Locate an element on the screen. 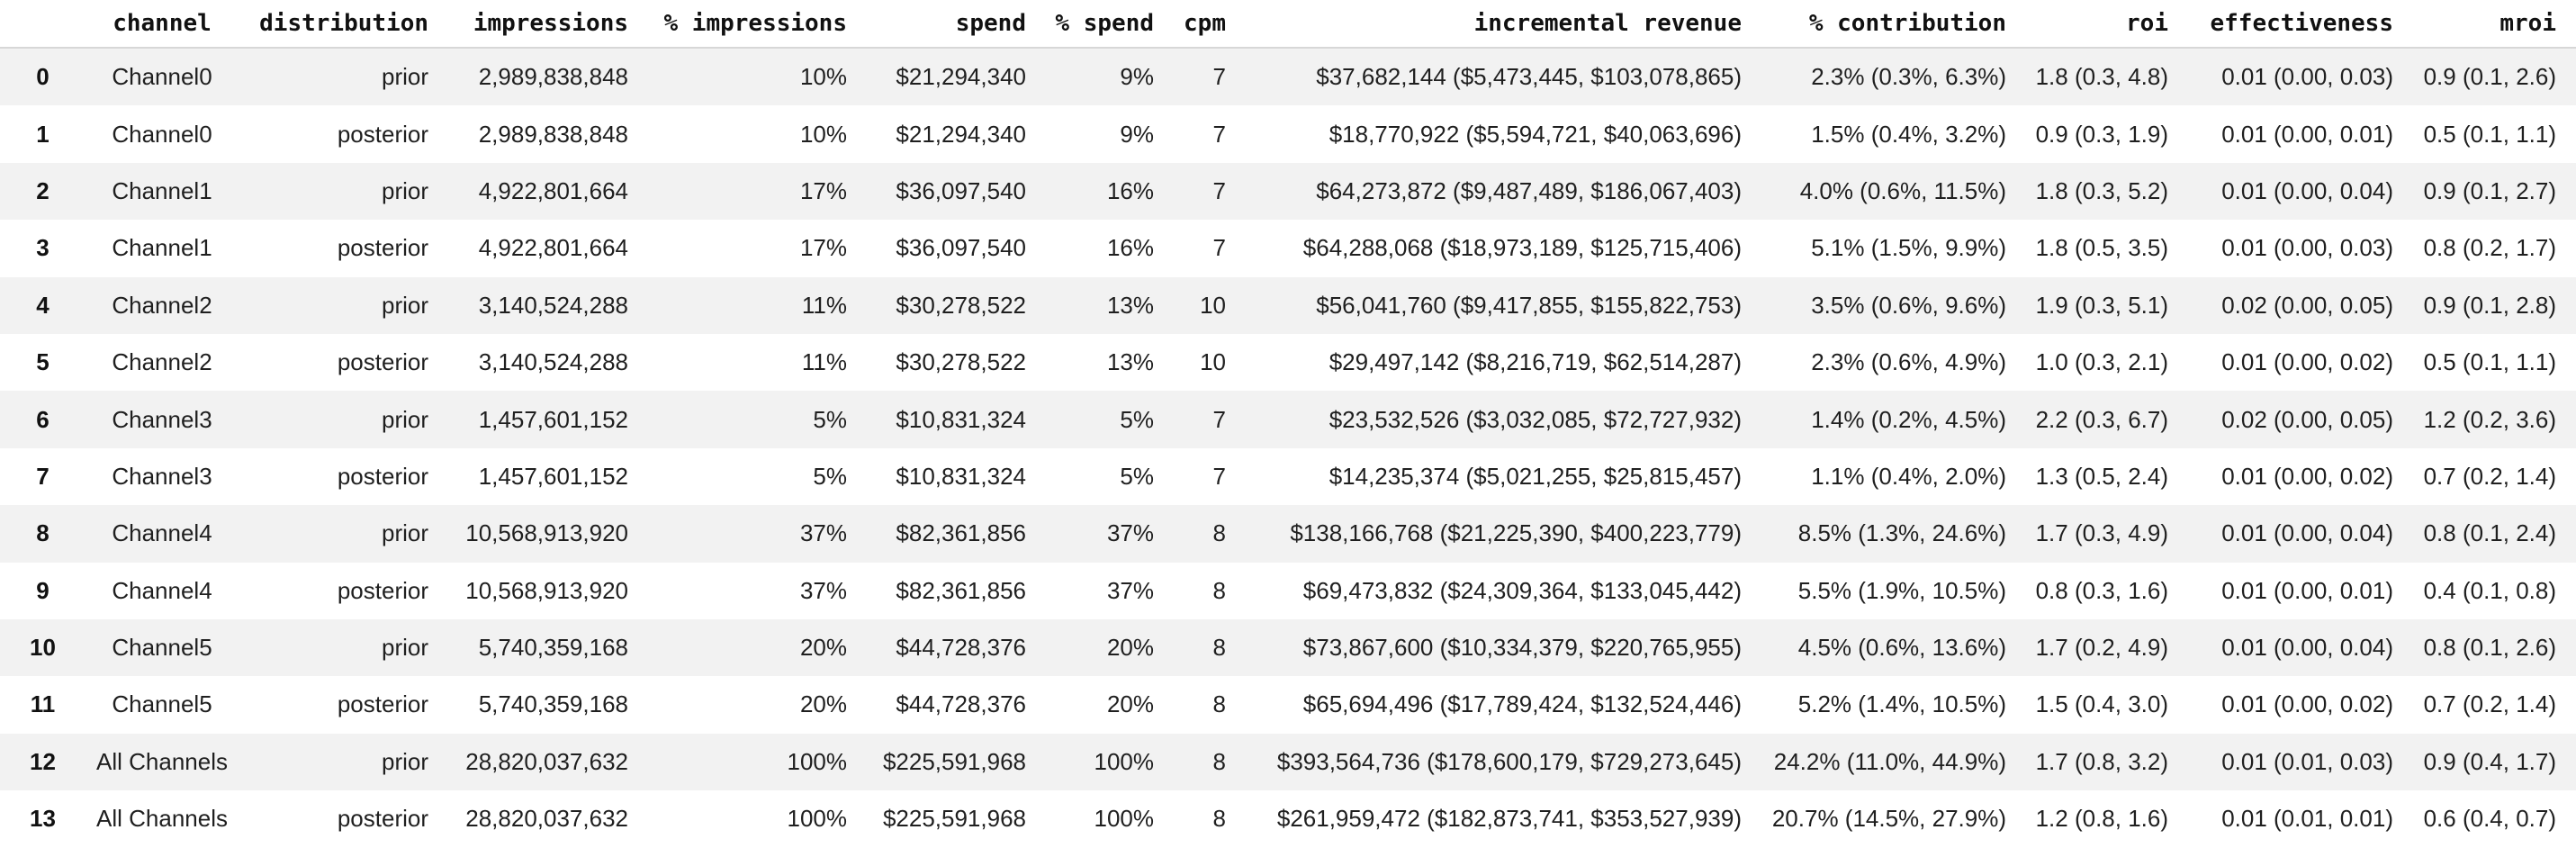 This screenshot has height=848, width=2576. cell-spend: 16% is located at coordinates (1130, 190).